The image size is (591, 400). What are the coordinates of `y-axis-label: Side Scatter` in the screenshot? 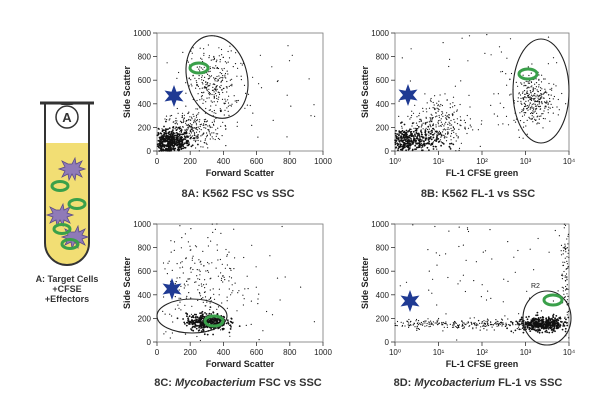 It's located at (127, 282).